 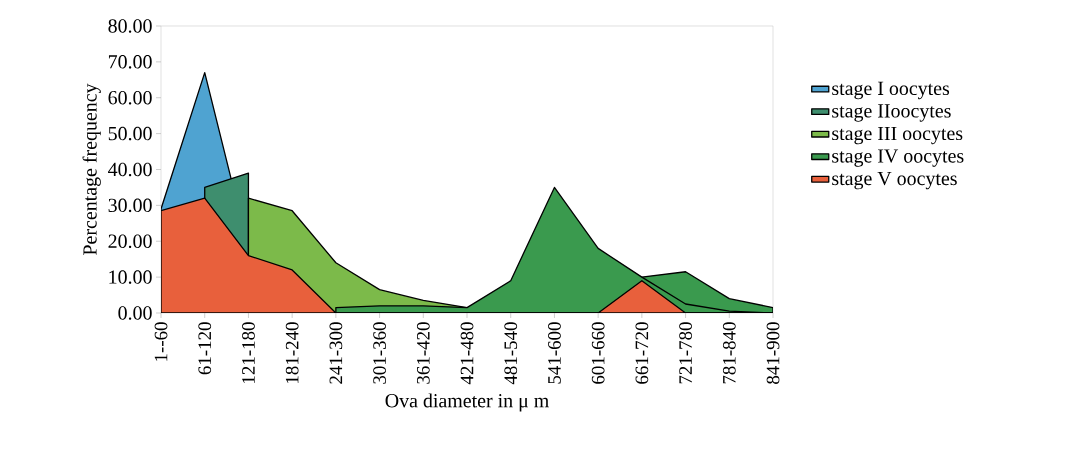 What do you see at coordinates (891, 113) in the screenshot?
I see `legend-label: stage IIoocytes` at bounding box center [891, 113].